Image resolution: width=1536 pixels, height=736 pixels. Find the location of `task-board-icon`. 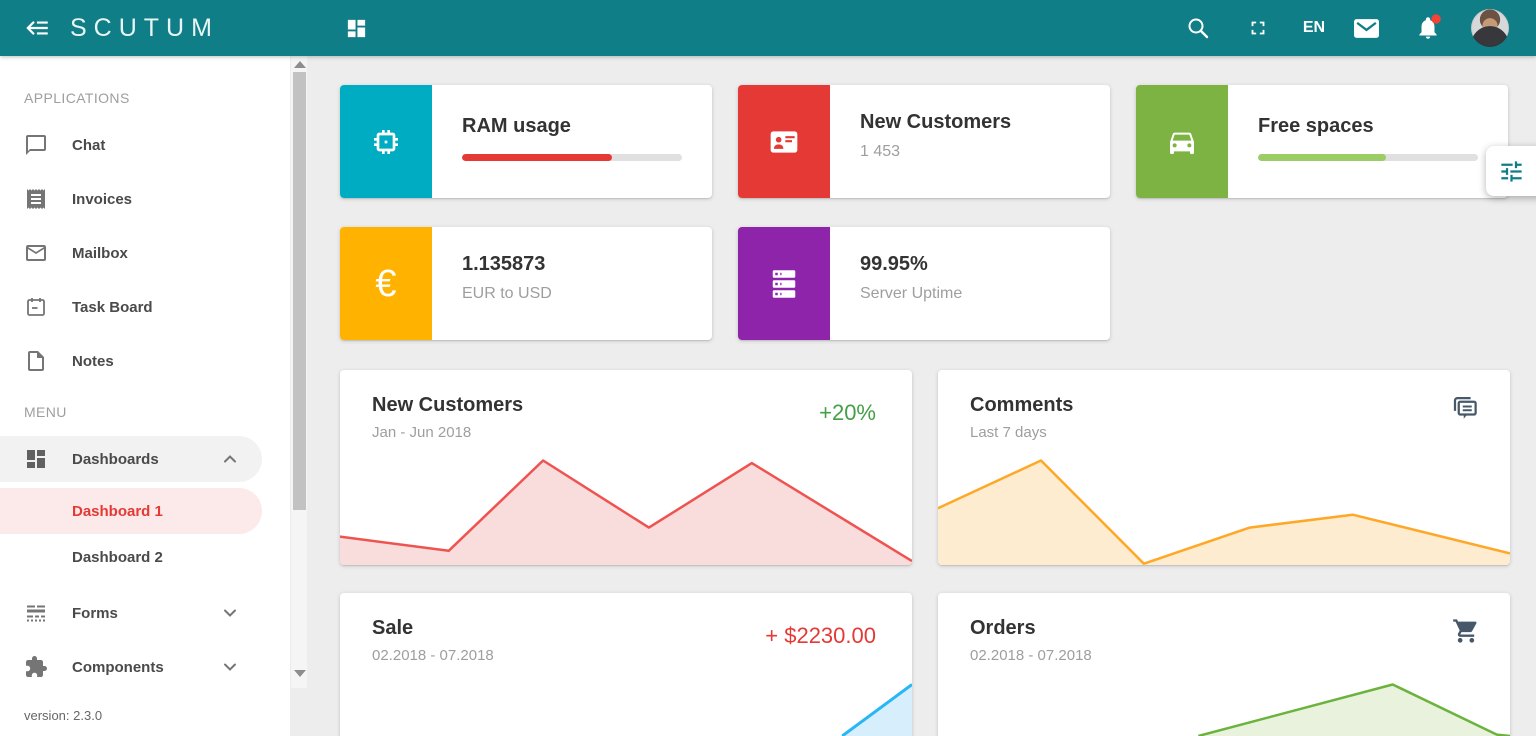

task-board-icon is located at coordinates (36, 307).